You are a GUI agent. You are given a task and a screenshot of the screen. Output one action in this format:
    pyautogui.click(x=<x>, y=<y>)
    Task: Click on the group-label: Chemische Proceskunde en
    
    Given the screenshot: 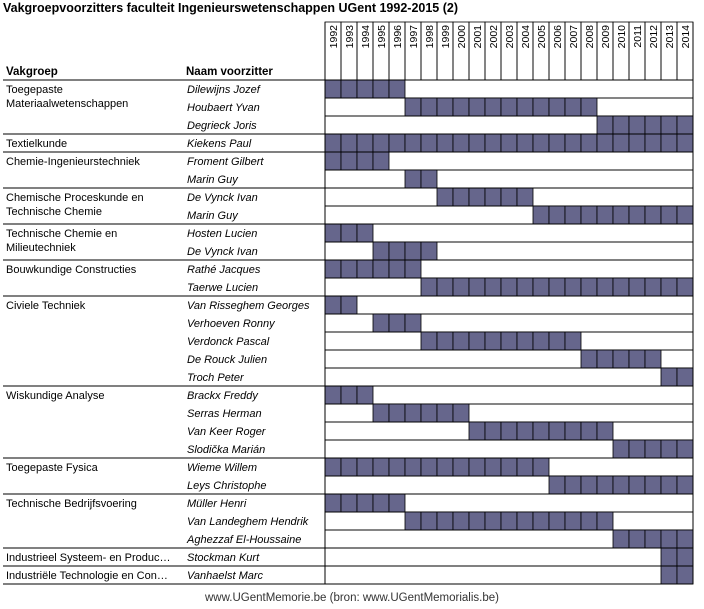 What is the action you would take?
    pyautogui.click(x=75, y=198)
    